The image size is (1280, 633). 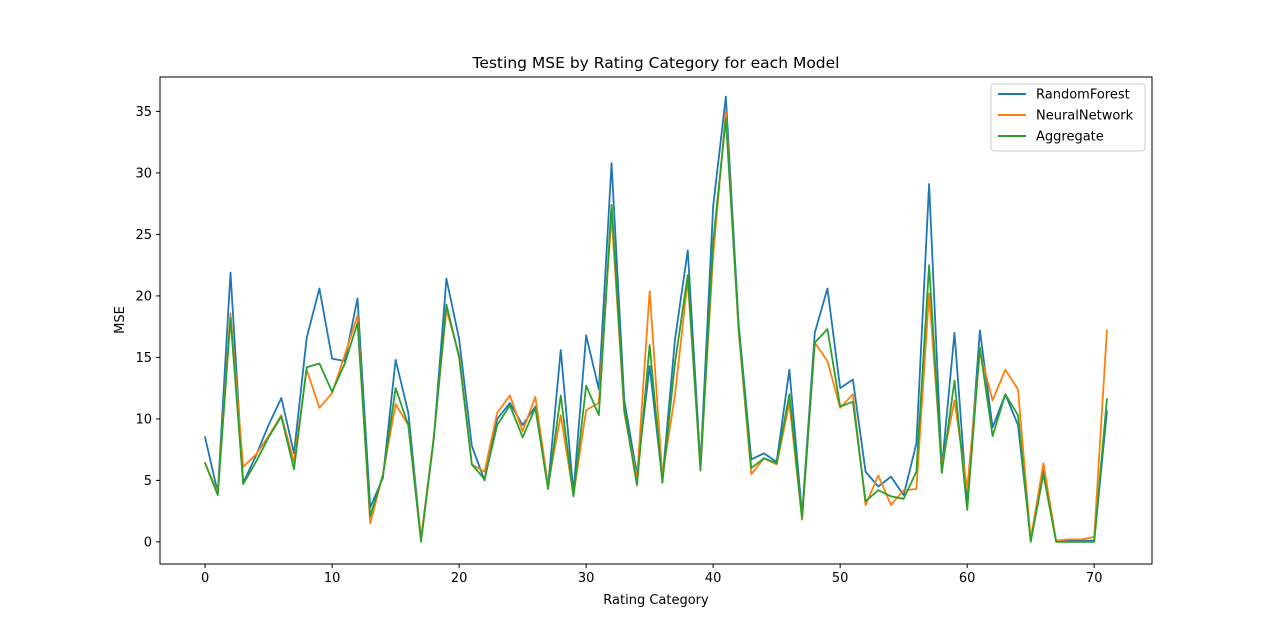 I want to click on y-tick-label: 25, so click(x=143, y=235).